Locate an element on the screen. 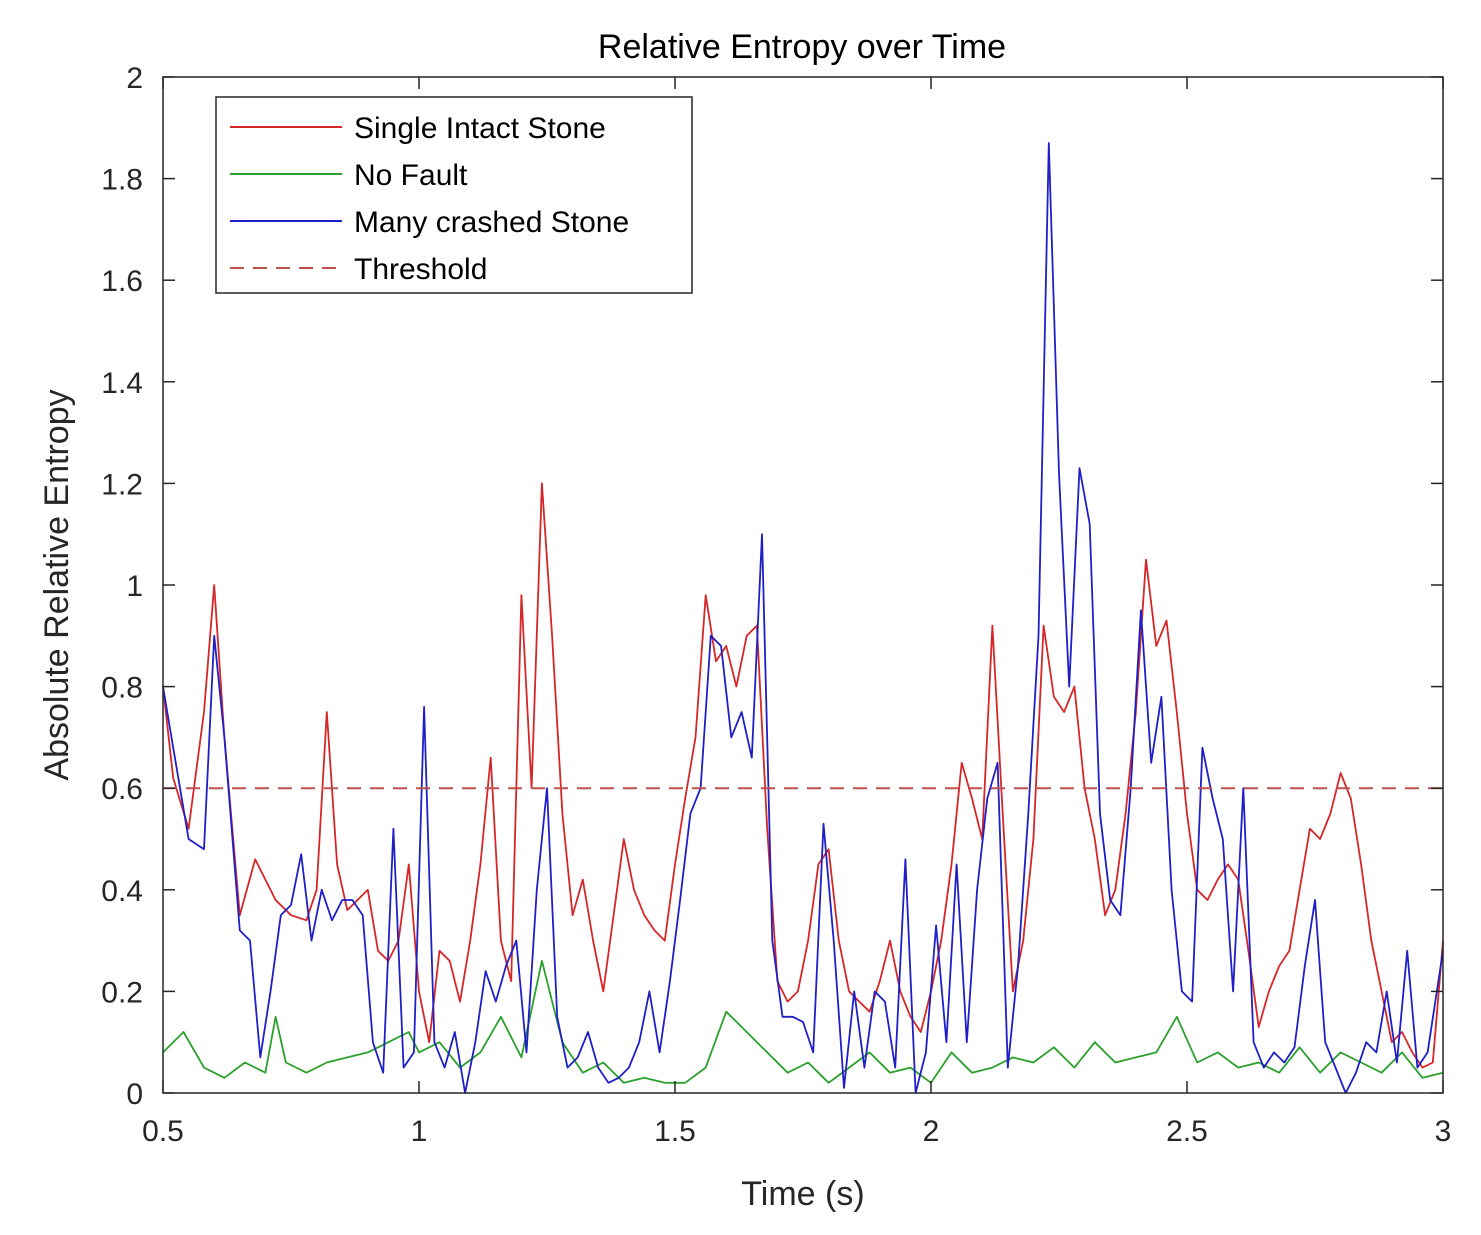 The image size is (1481, 1235). y-tick-label: 0.6 is located at coordinates (122, 789).